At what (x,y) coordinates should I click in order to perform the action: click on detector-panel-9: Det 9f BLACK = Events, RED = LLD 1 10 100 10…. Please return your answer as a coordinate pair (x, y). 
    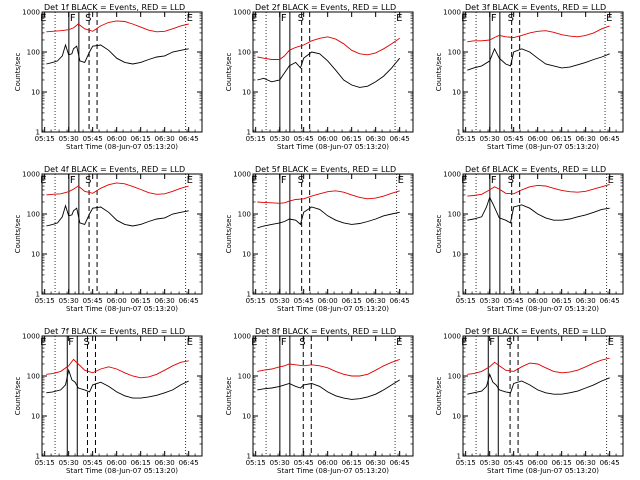
    Looking at the image, I should click on (529, 401).